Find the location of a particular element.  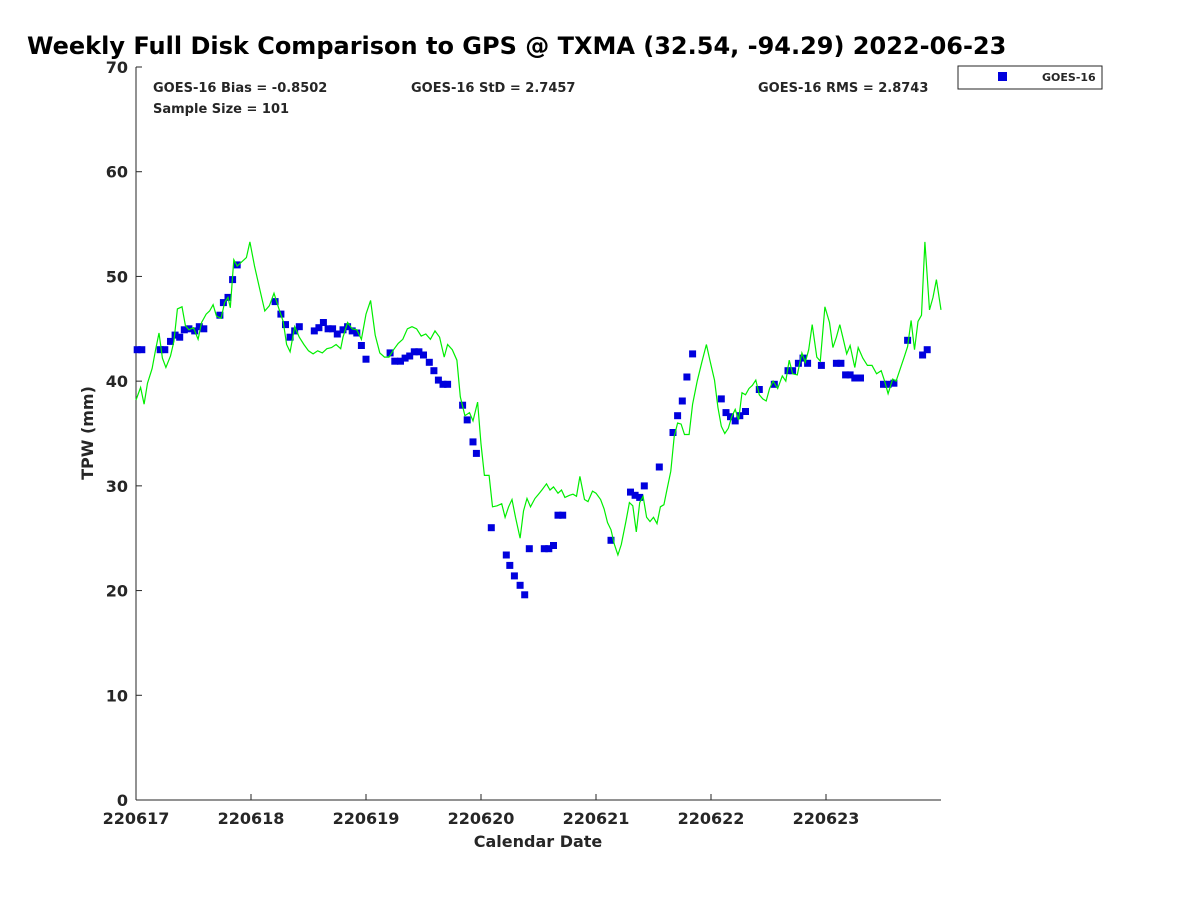

y-axis-label: TPW (mm) is located at coordinates (87, 433).